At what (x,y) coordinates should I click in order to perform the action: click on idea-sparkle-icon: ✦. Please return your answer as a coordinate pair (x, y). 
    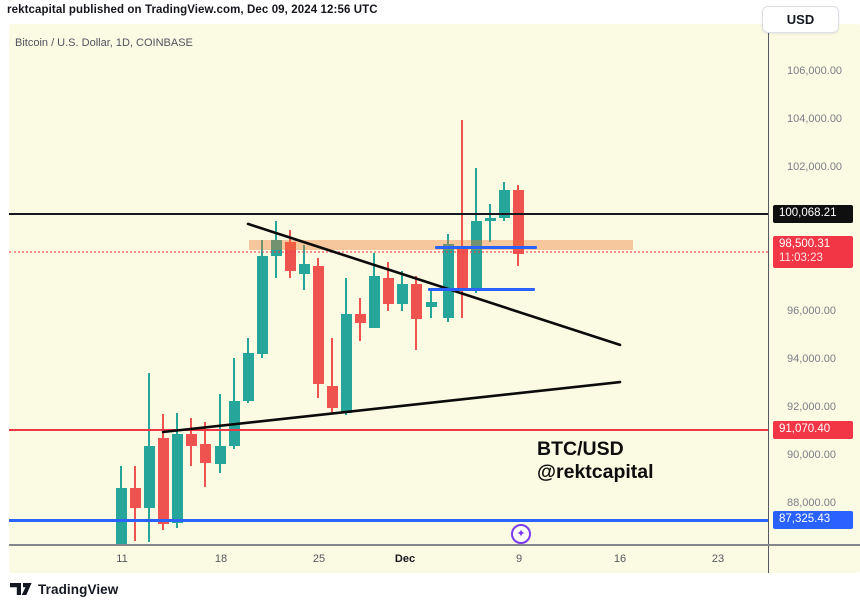
    Looking at the image, I should click on (521, 534).